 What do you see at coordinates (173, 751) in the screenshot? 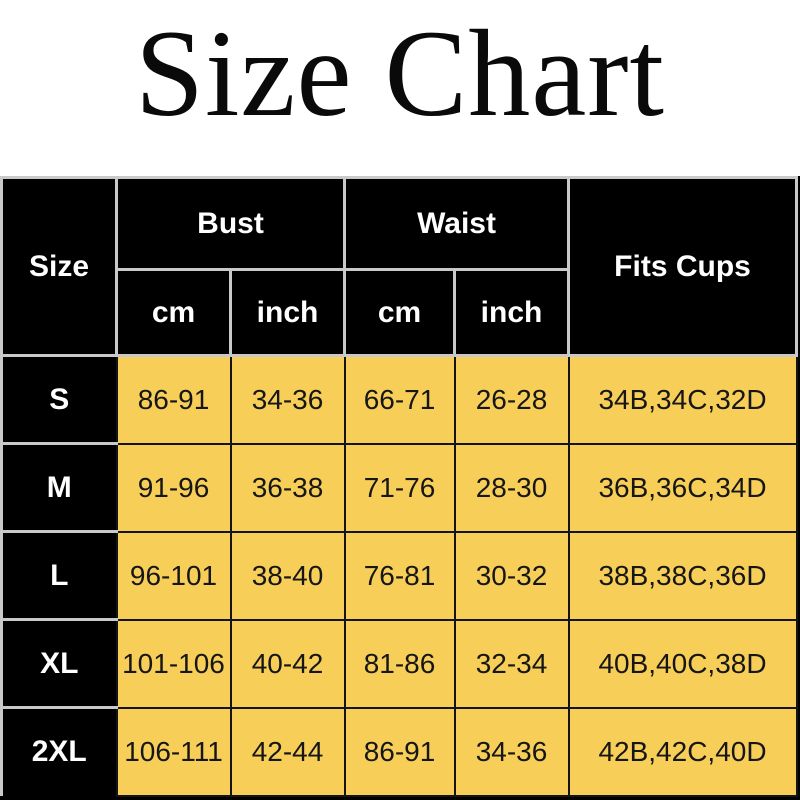
I see `cell-bust-cm: 106-111` at bounding box center [173, 751].